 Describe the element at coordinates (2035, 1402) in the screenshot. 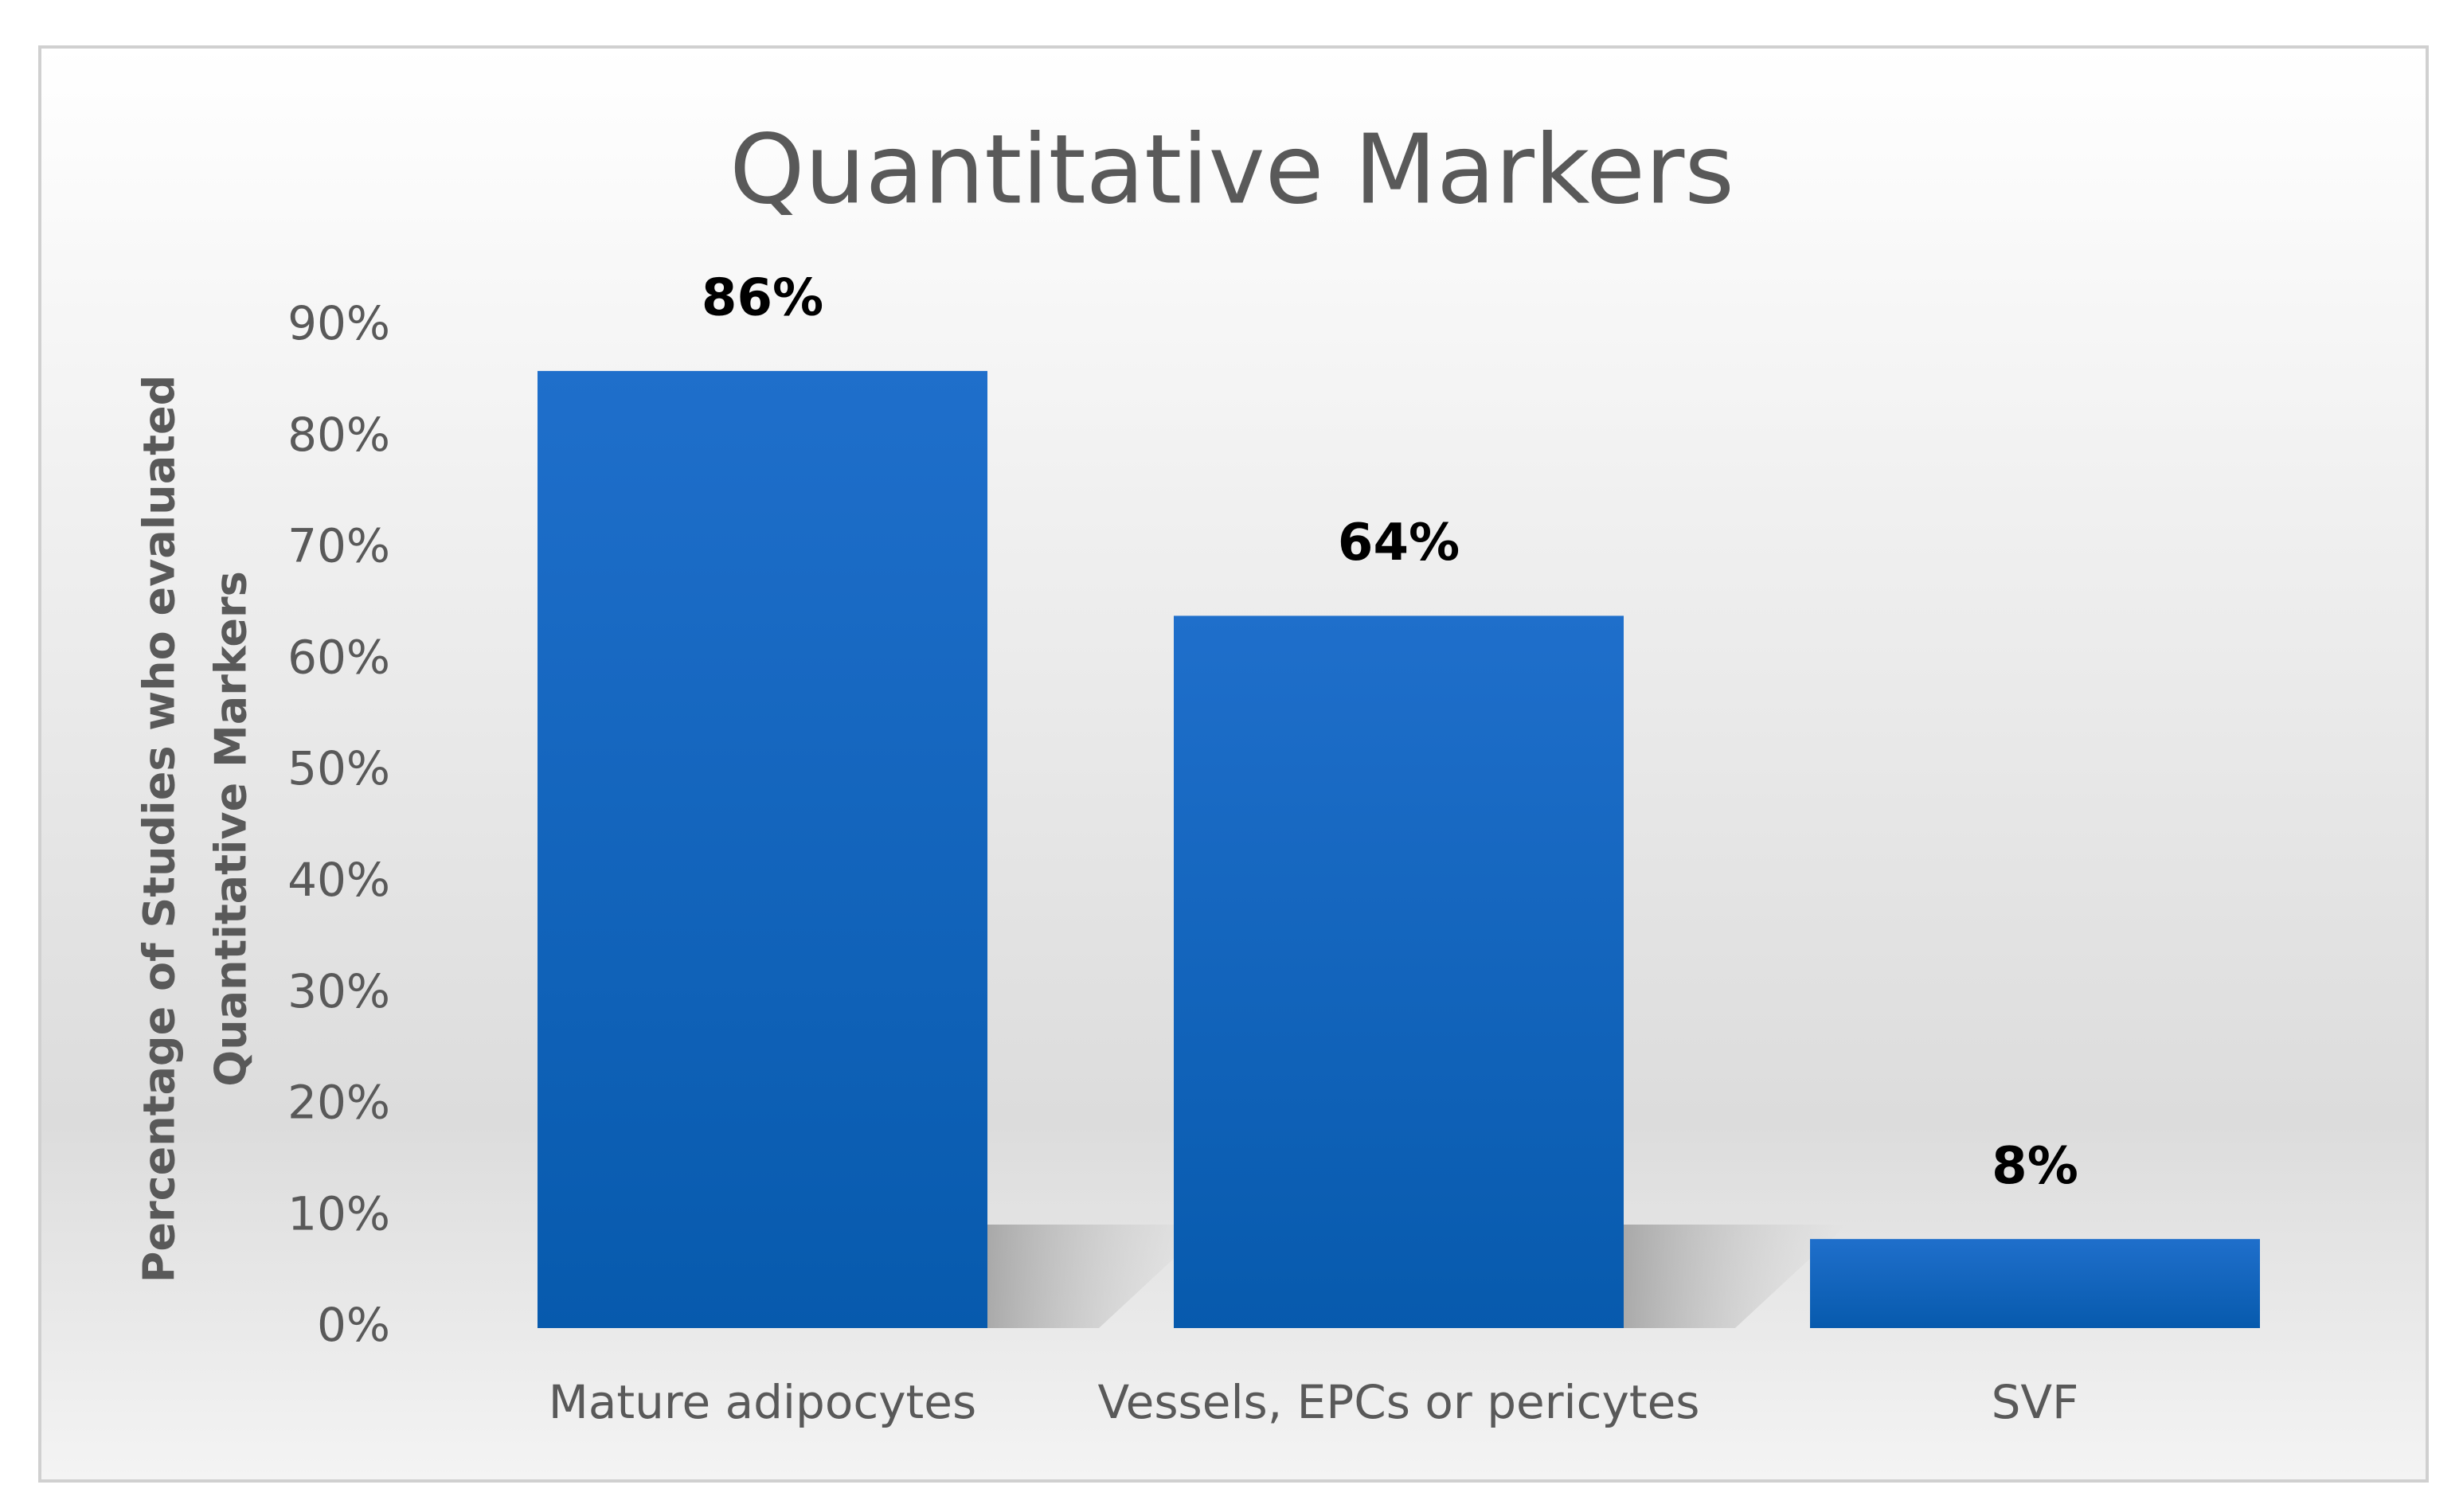

I see `x-tick-label: SVF` at that location.